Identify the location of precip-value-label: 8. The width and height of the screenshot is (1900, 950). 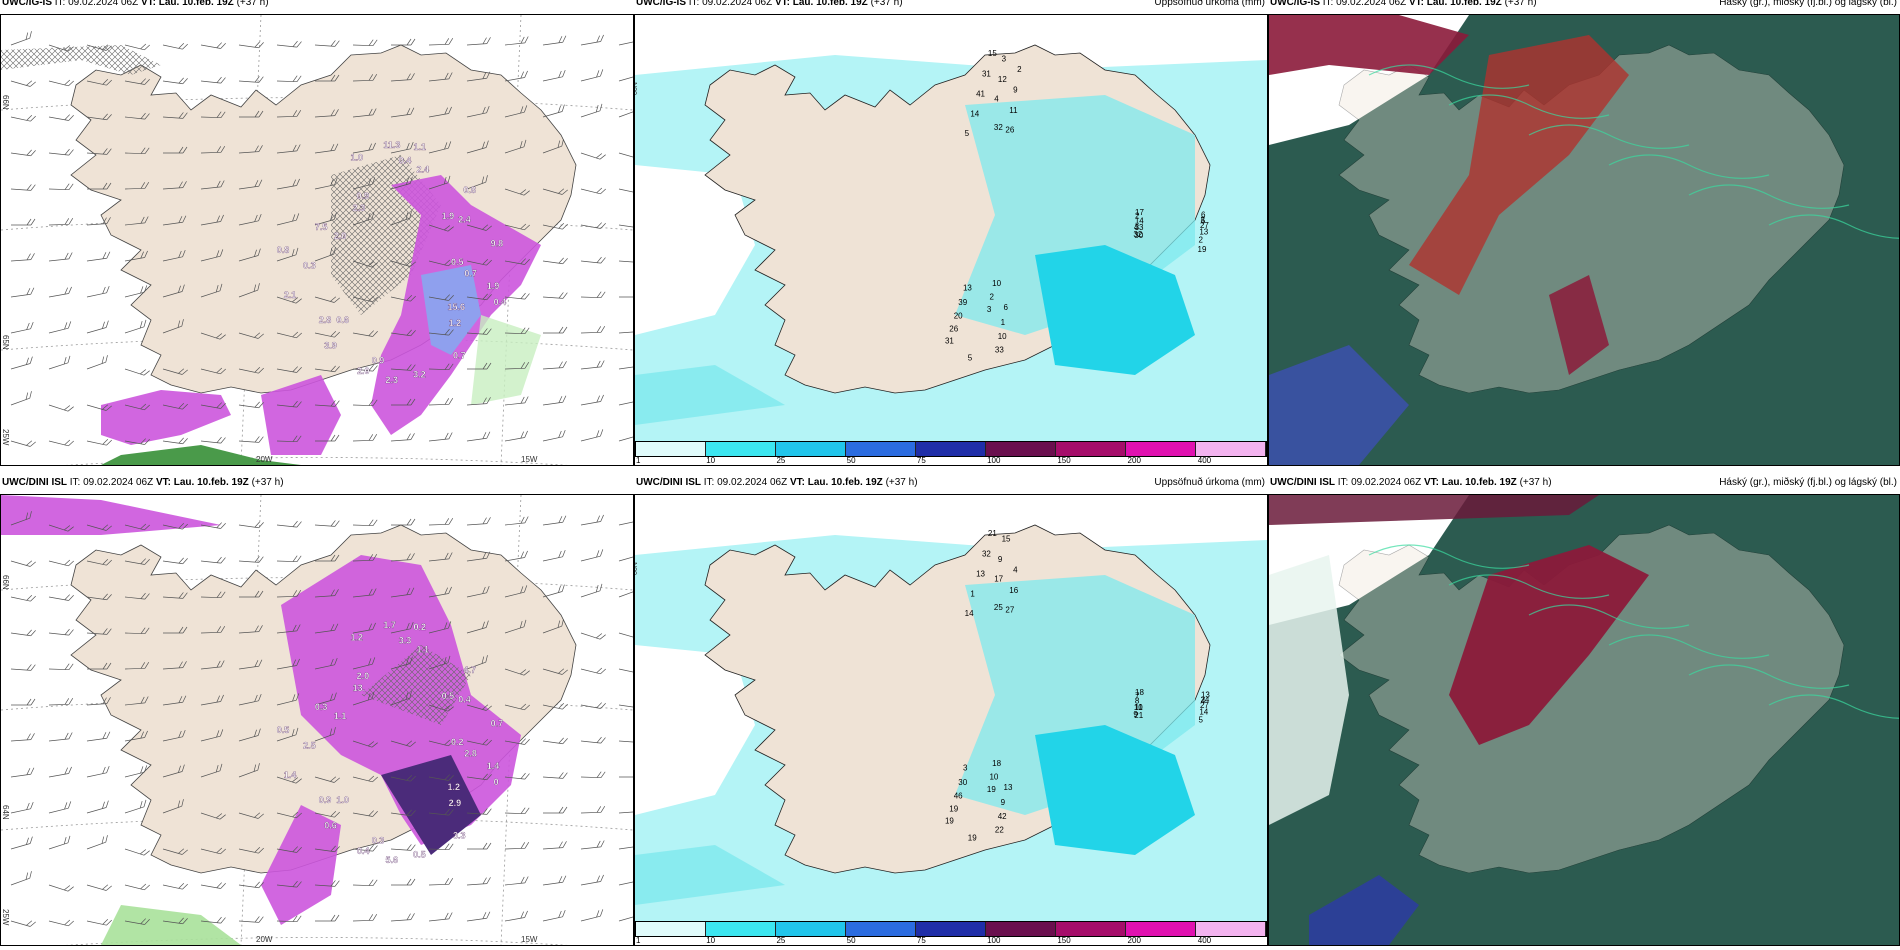
(1137, 701).